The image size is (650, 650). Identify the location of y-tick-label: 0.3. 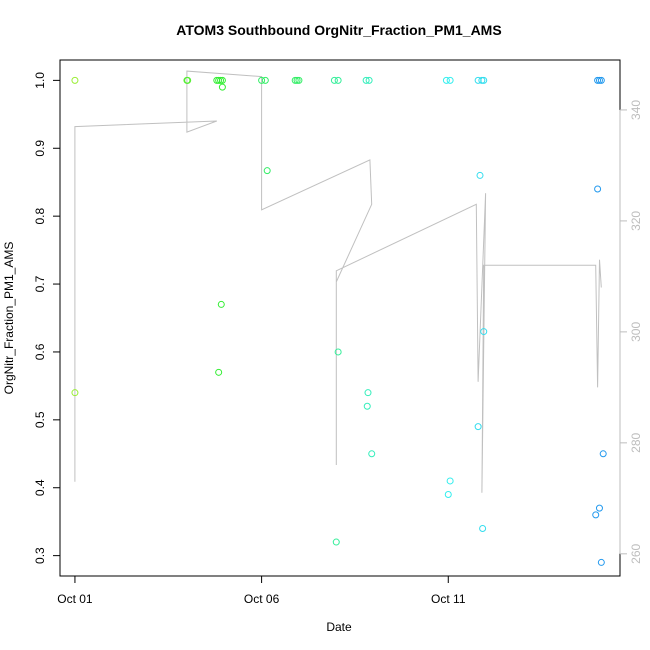
(40, 555).